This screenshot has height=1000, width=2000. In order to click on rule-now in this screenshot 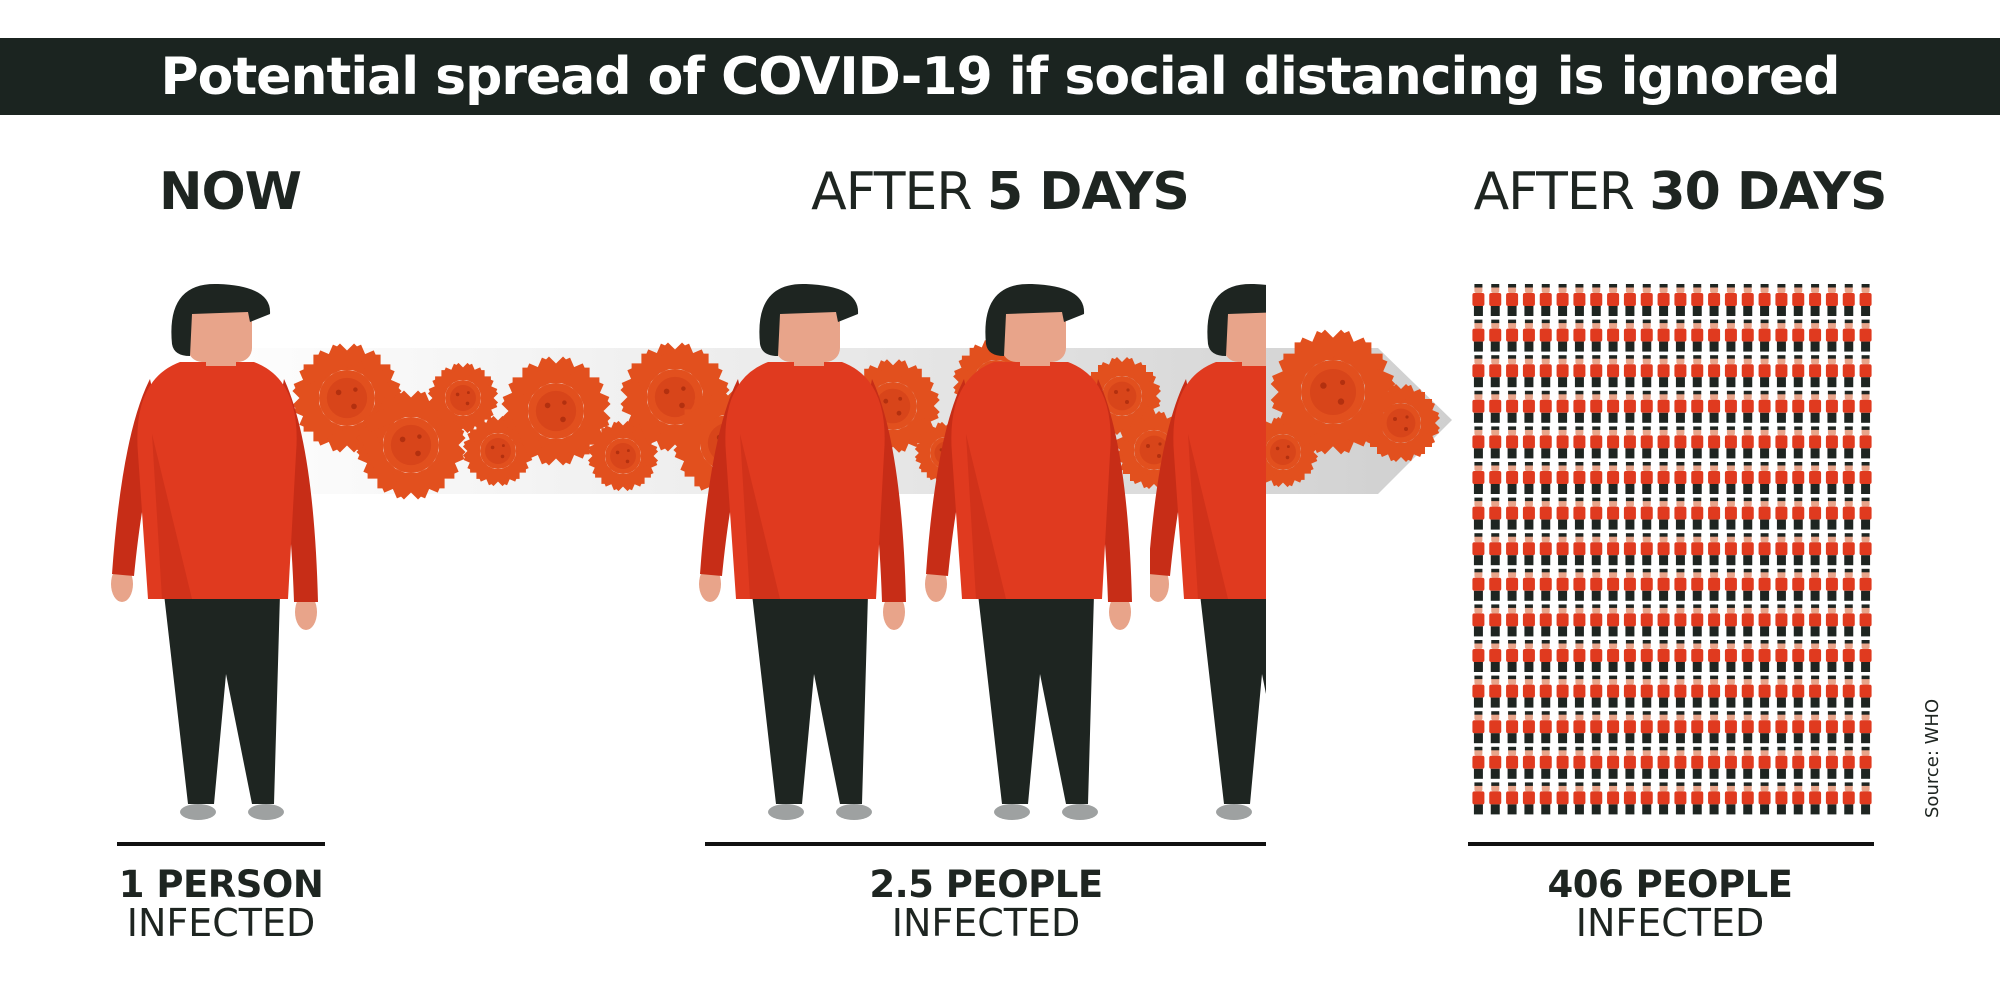, I will do `click(221, 844)`.